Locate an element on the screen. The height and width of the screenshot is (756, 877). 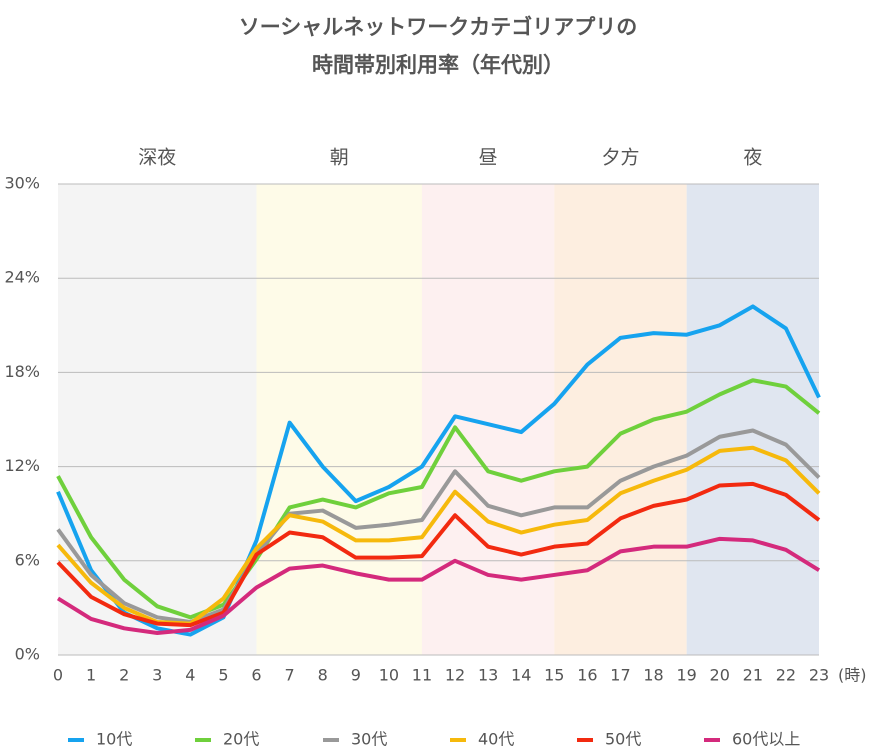
x-tick-label: 6 is located at coordinates (256, 675).